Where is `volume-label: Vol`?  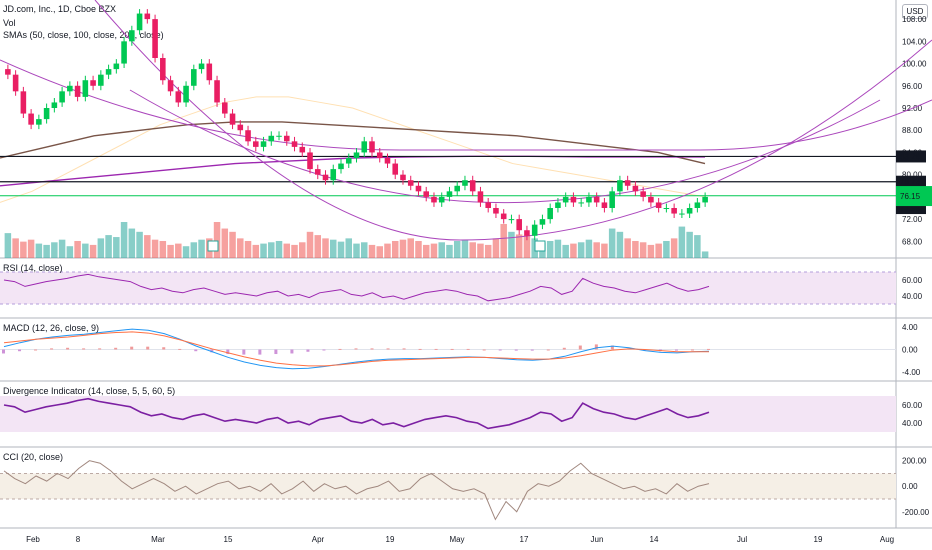
volume-label: Vol is located at coordinates (9, 23).